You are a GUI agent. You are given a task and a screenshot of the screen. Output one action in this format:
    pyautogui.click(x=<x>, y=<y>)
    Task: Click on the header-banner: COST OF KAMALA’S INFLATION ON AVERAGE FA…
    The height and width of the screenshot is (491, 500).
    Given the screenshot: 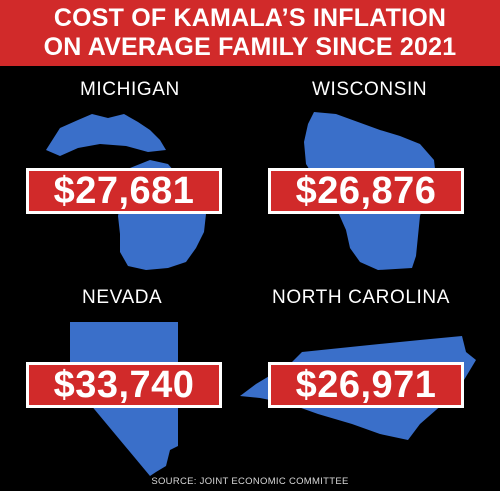 What is the action you would take?
    pyautogui.click(x=250, y=33)
    